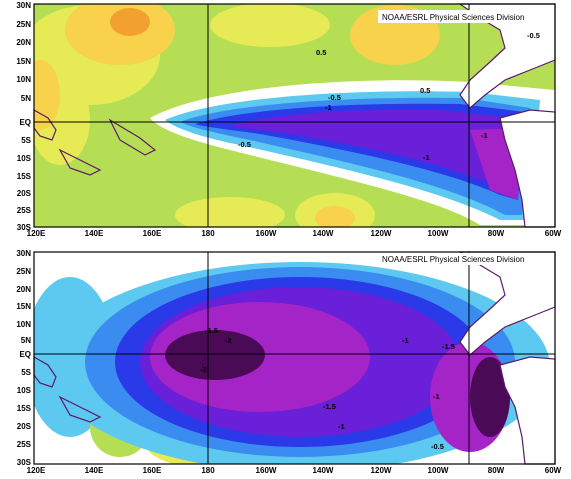 The image size is (571, 479). Describe the element at coordinates (327, 388) in the screenshot. I see `contour-labels-bottom: -1.5 -2 -2 -1 -1.5 -1.5 -1 -1 -0.5` at that location.